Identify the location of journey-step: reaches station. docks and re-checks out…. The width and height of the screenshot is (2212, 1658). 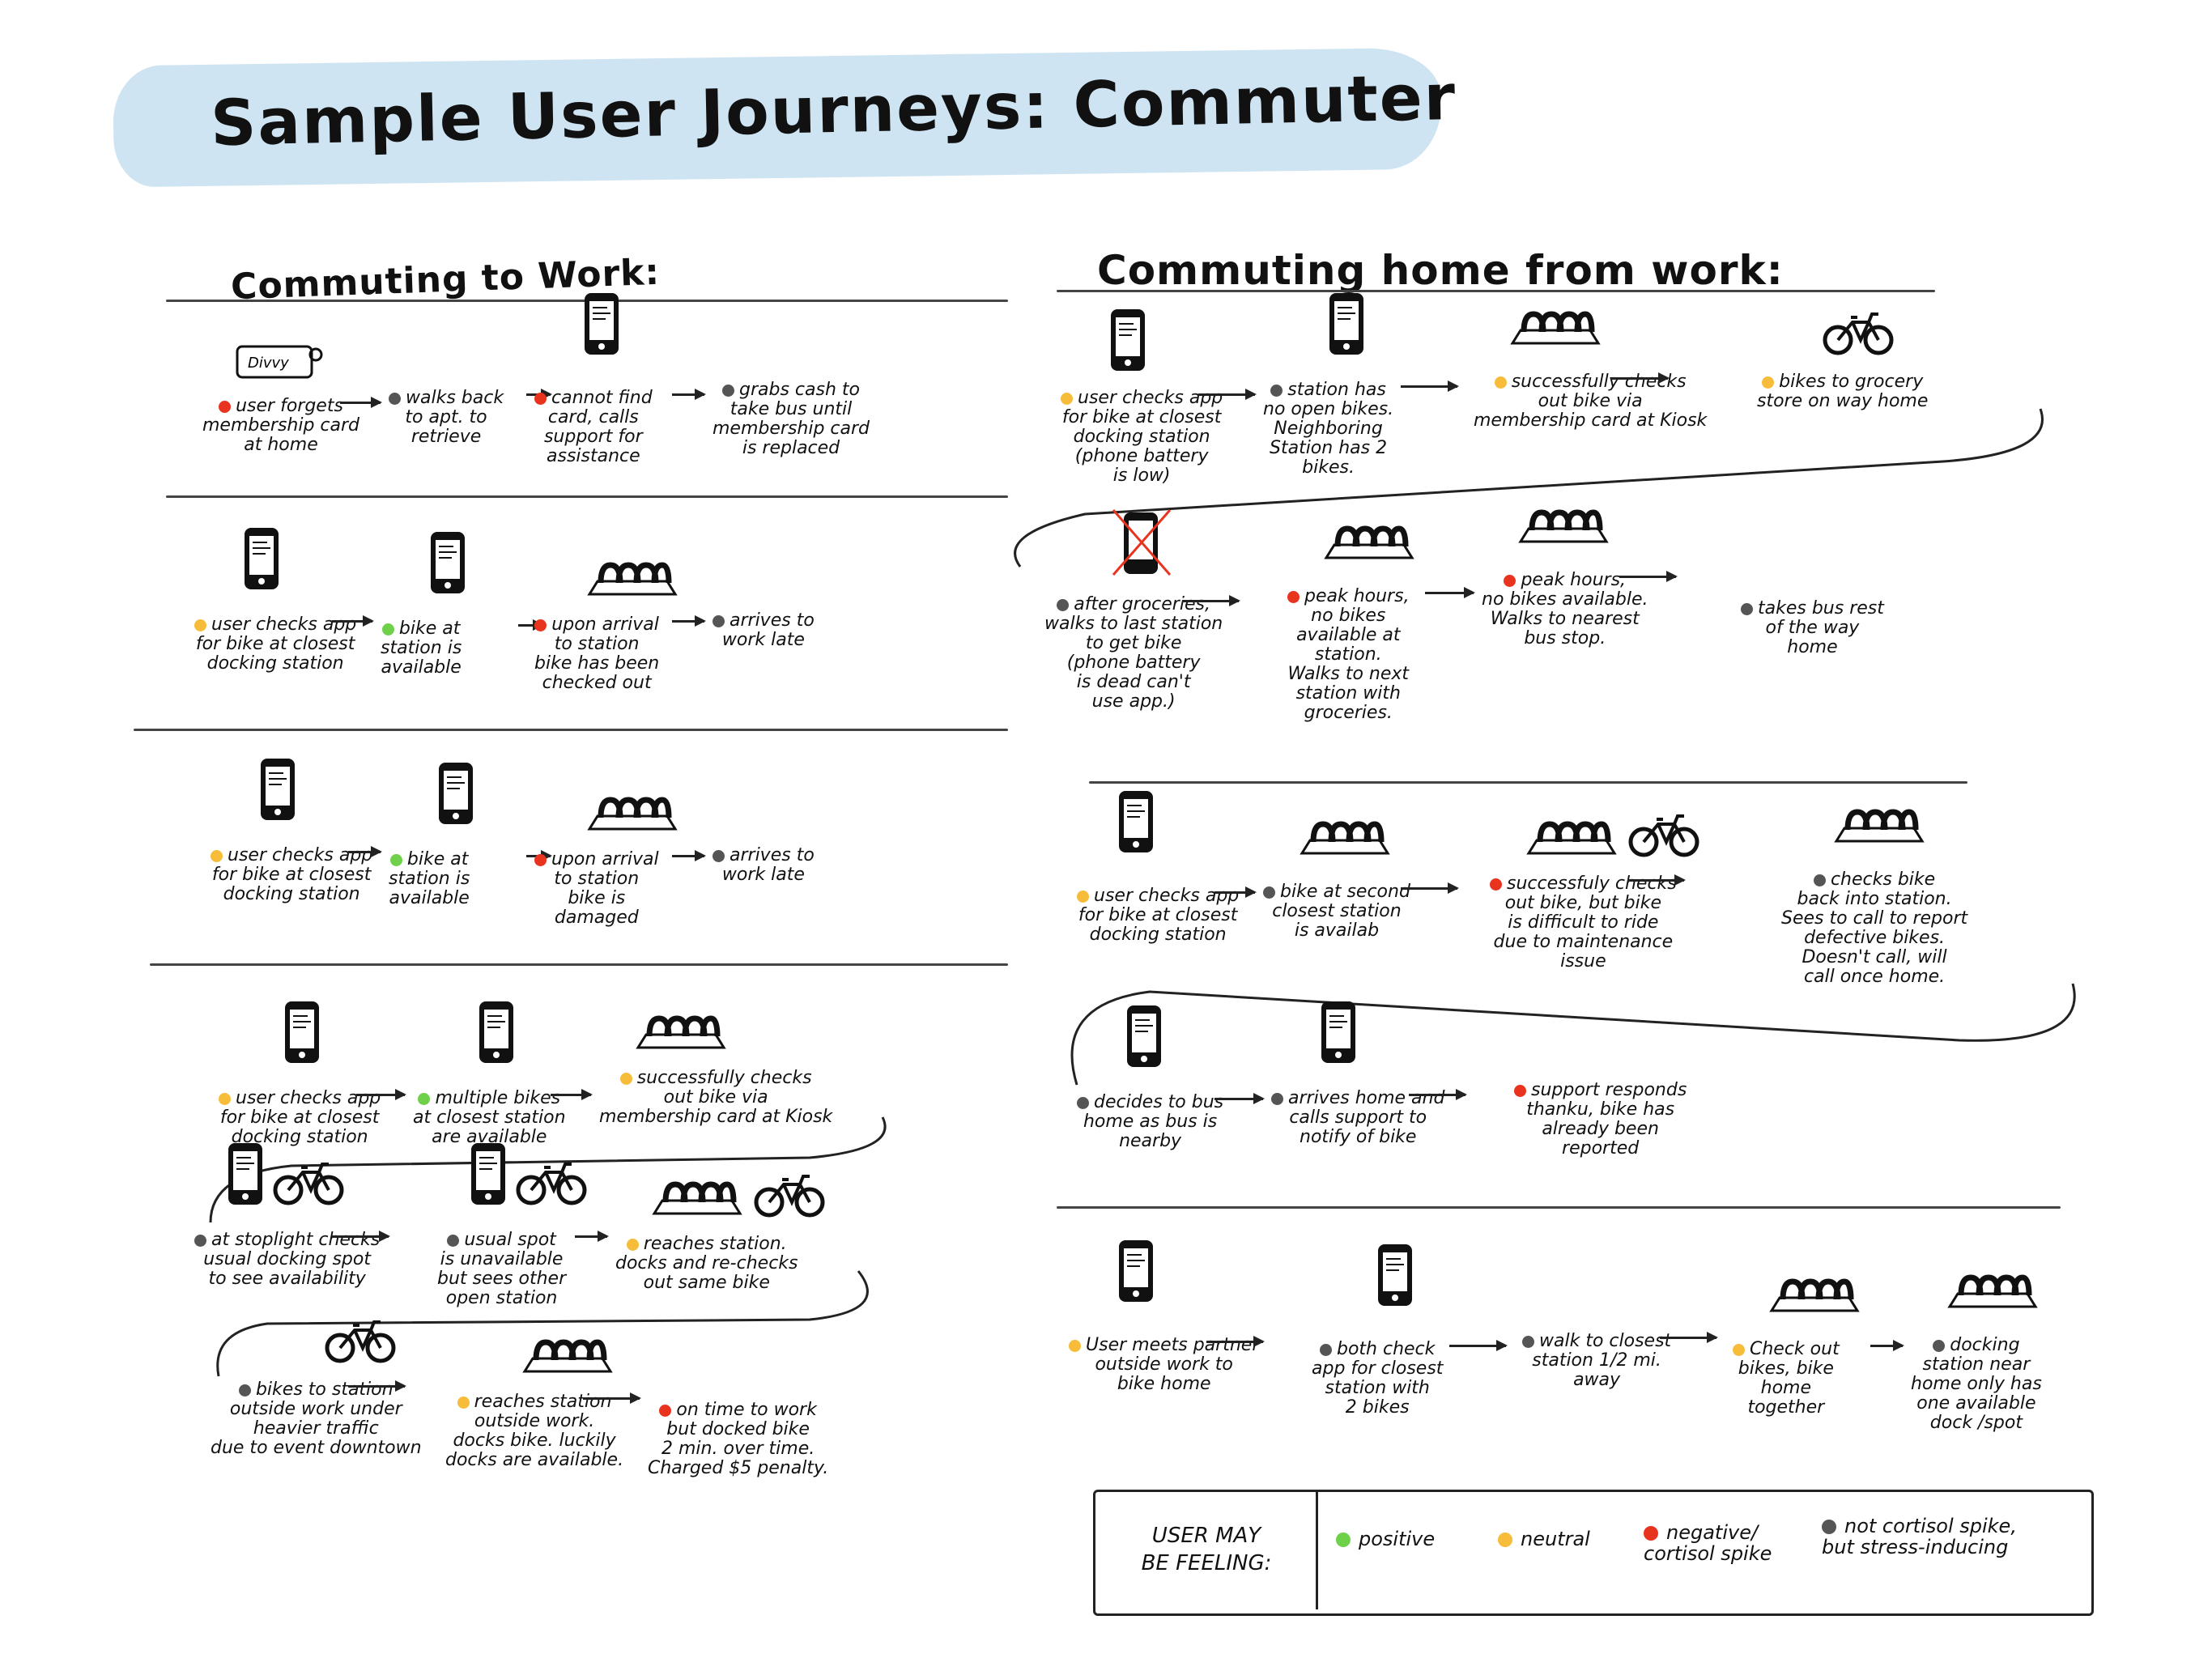
(707, 1264).